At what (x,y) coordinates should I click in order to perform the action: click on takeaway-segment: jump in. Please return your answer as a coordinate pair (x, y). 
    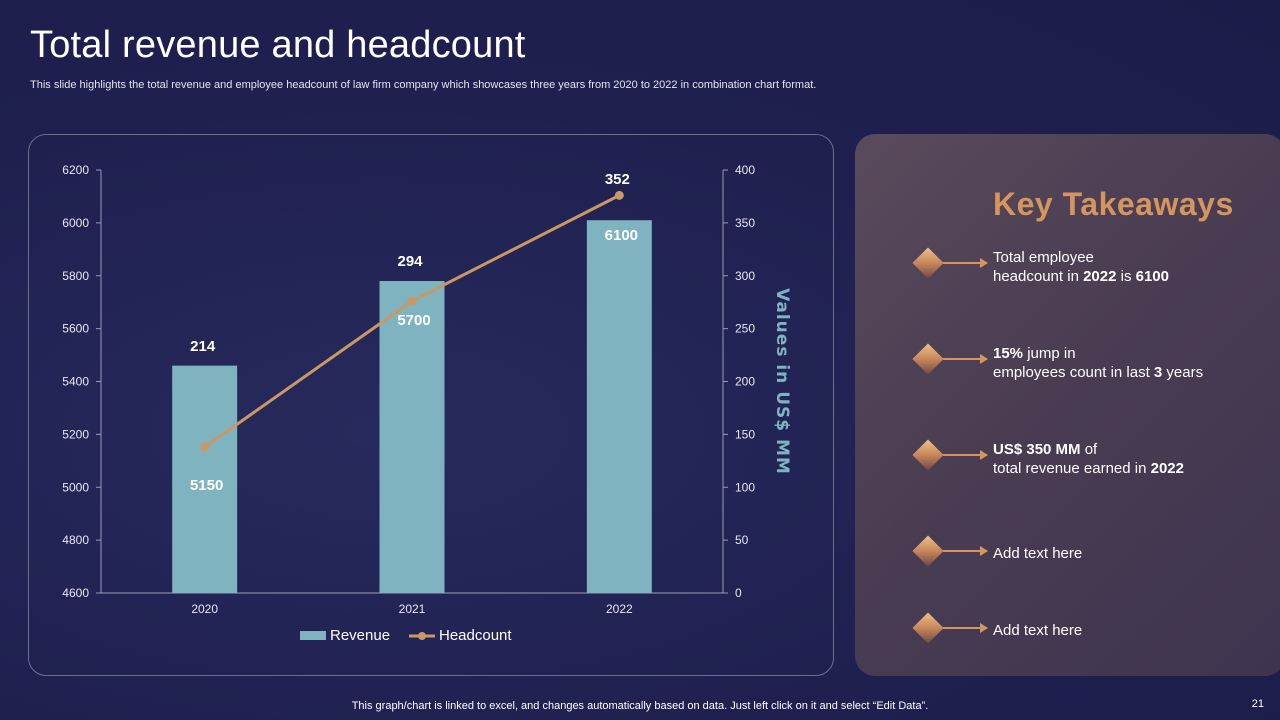
    Looking at the image, I should click on (1049, 353).